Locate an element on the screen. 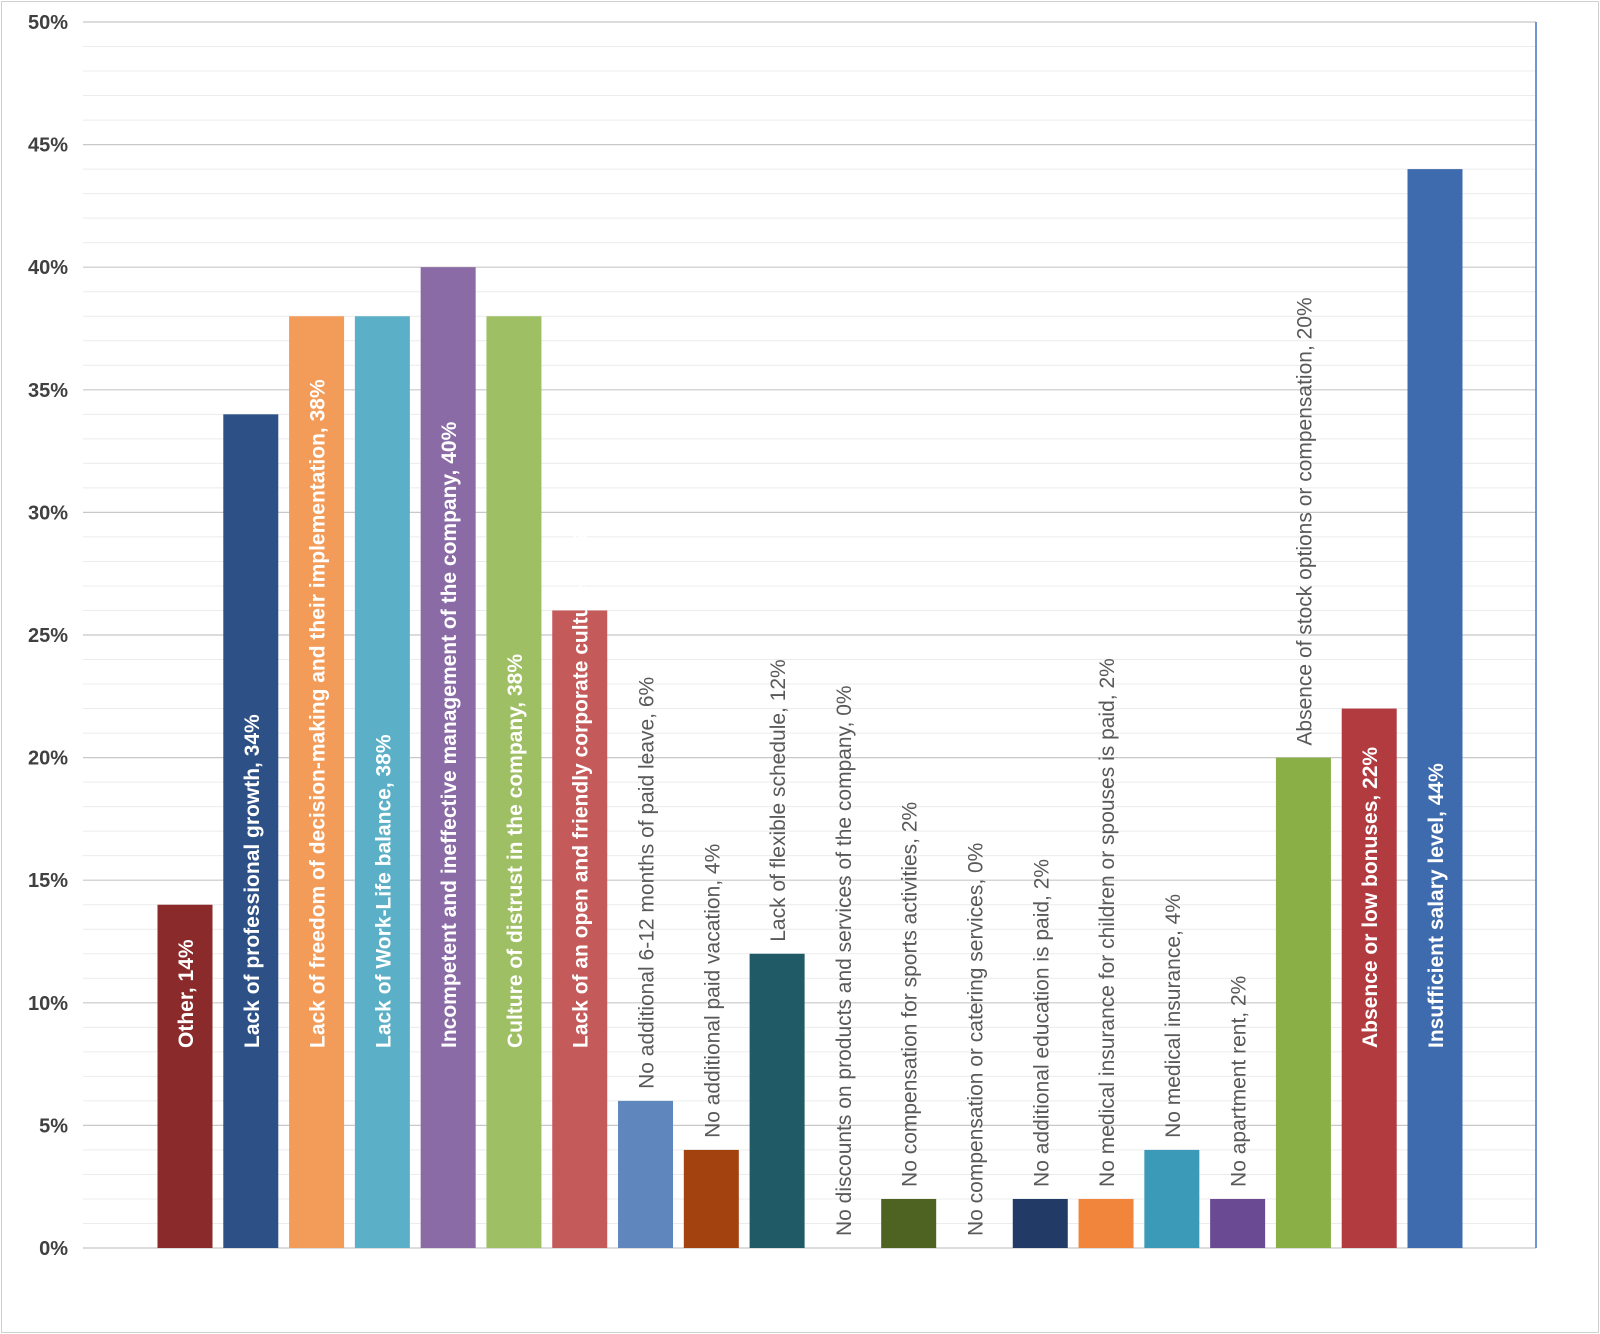 This screenshot has width=1600, height=1334. data-label: Other, 14% is located at coordinates (186, 993).